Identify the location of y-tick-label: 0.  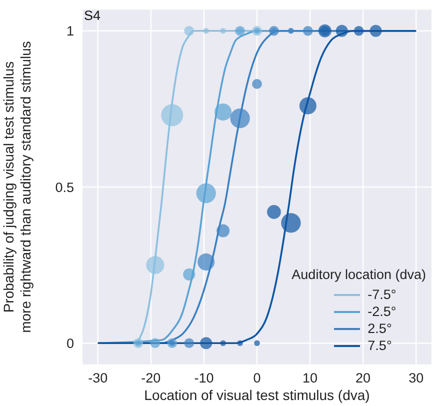
(70, 343).